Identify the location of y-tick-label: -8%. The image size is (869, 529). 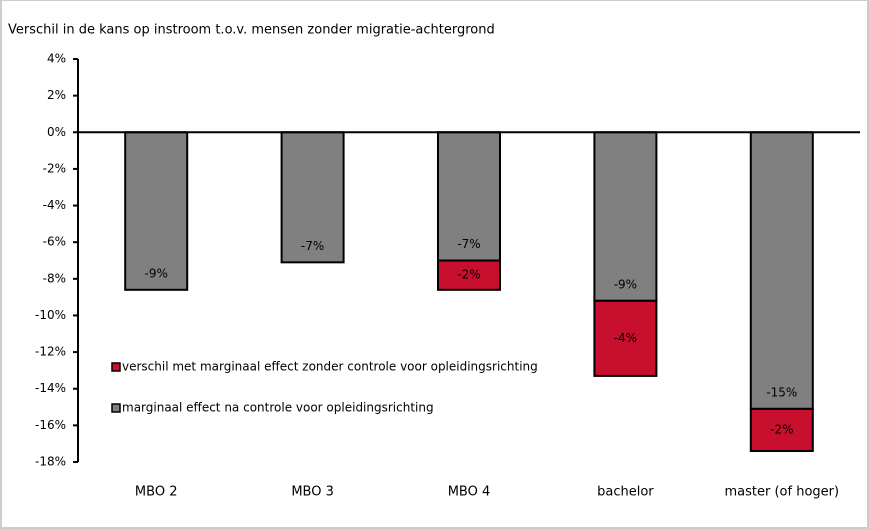
(54, 278).